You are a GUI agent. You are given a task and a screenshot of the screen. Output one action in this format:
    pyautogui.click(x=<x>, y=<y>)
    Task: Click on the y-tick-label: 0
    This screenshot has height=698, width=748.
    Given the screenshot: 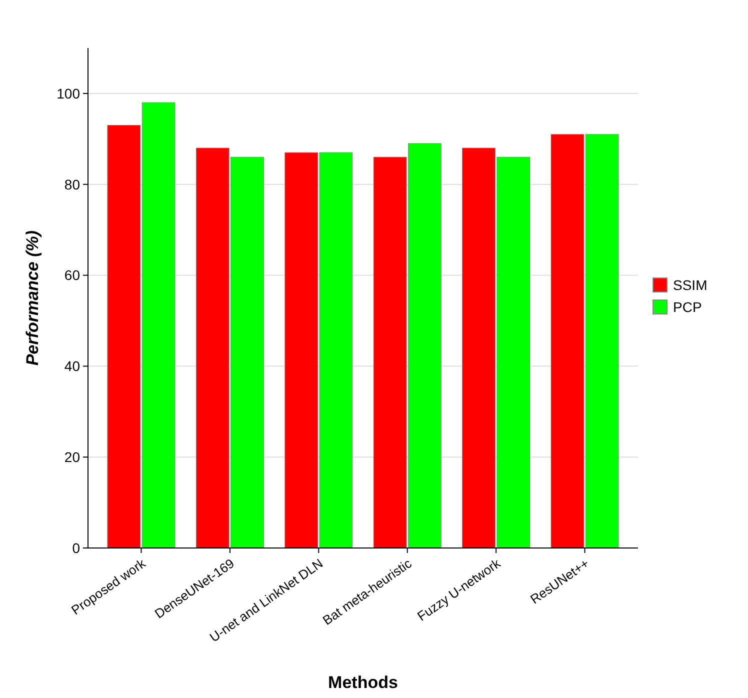 What is the action you would take?
    pyautogui.click(x=76, y=548)
    